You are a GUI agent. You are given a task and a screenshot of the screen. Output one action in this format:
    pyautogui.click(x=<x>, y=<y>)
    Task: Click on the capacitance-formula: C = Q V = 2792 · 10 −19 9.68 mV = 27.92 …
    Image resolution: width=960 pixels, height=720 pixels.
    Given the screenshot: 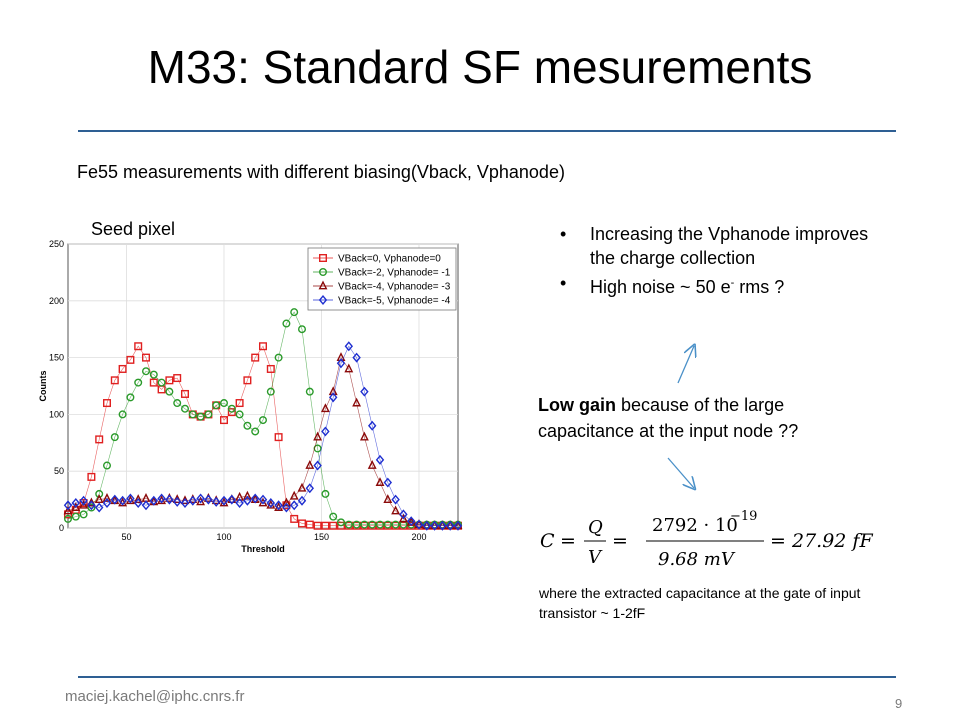 What is the action you would take?
    pyautogui.click(x=706, y=539)
    